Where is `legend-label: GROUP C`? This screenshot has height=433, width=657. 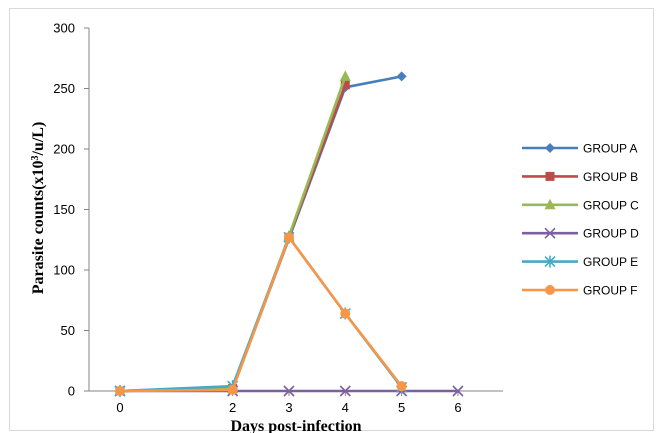
legend-label: GROUP C is located at coordinates (611, 205).